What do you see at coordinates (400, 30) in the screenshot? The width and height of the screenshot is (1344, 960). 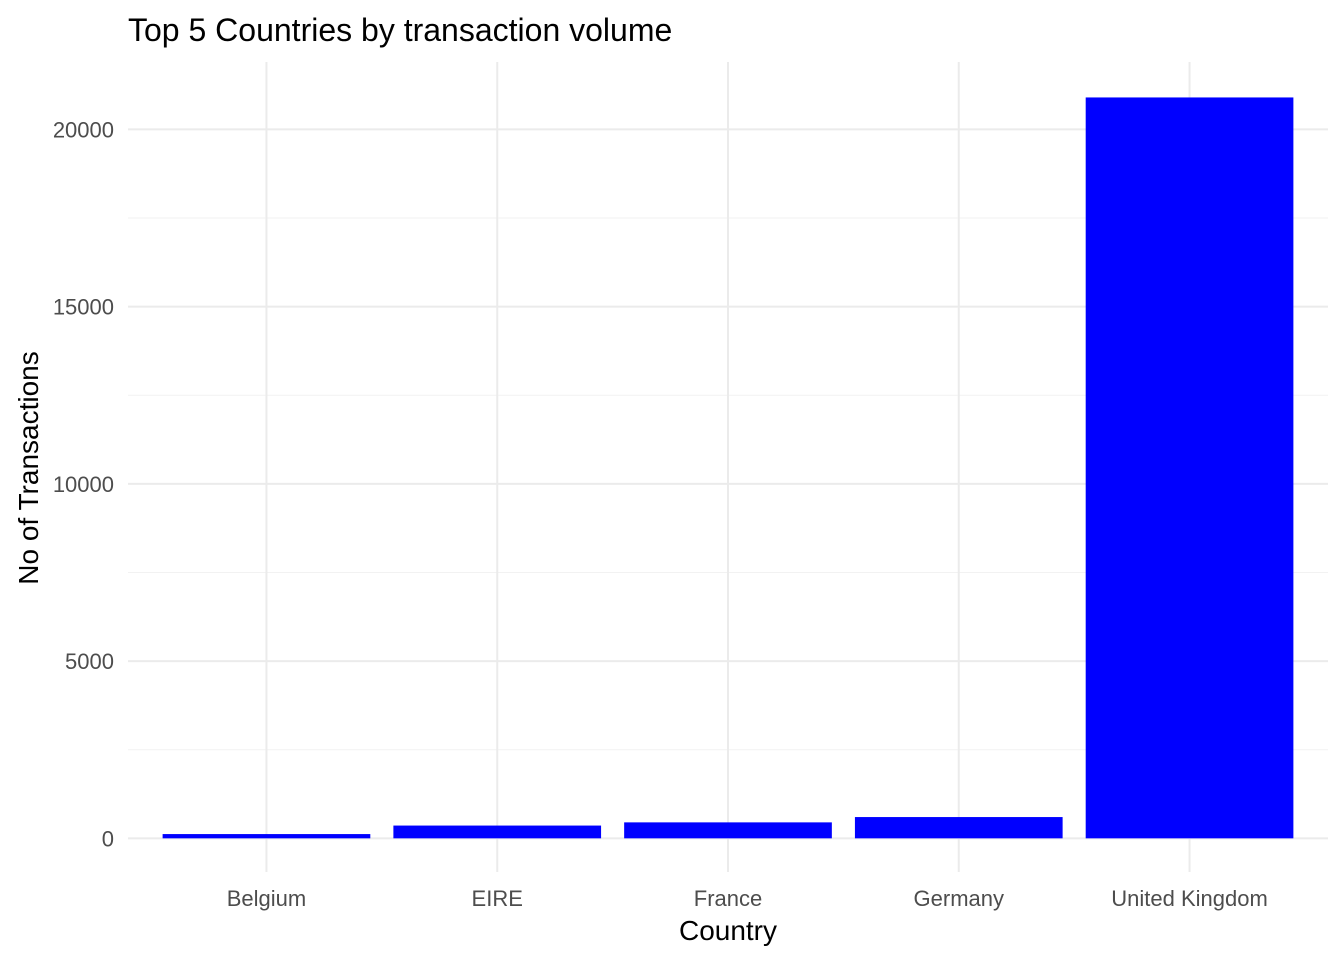 I see `chart-title: Top 5 Countries by transaction volume` at bounding box center [400, 30].